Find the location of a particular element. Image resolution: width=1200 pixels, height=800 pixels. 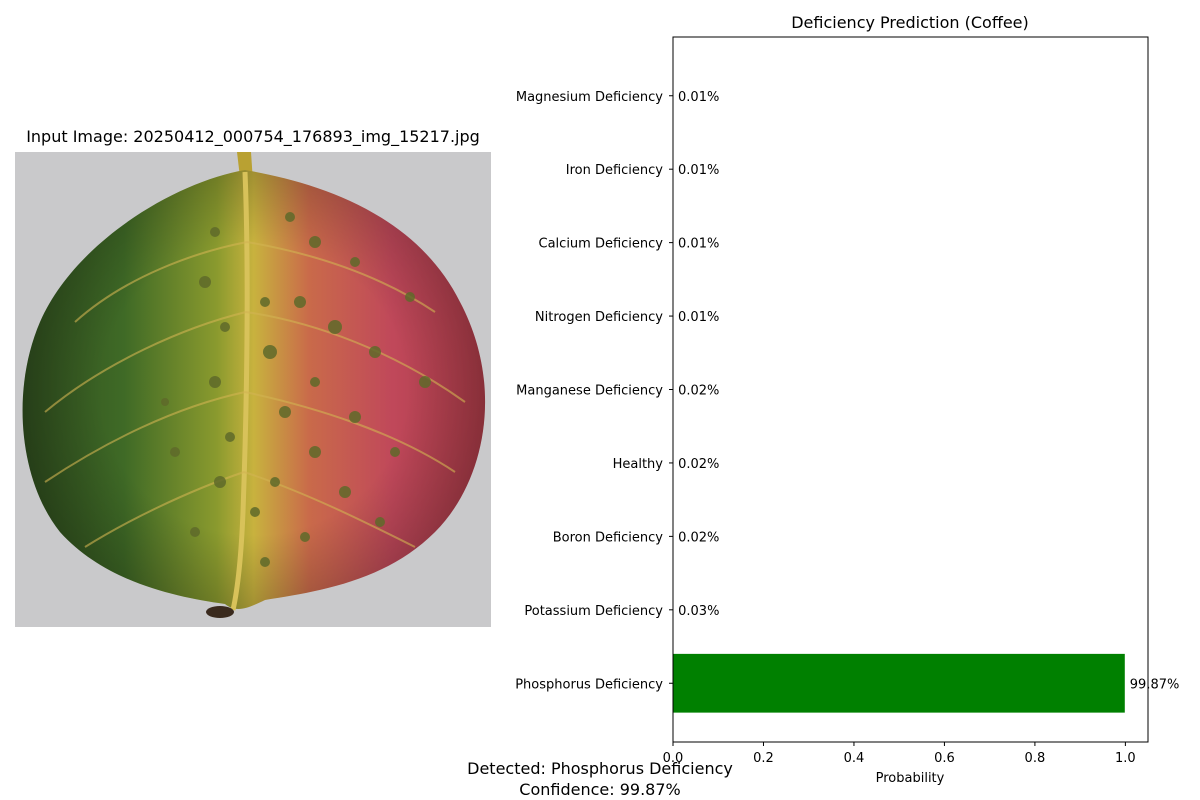

x-axis-label: Probability is located at coordinates (910, 778).